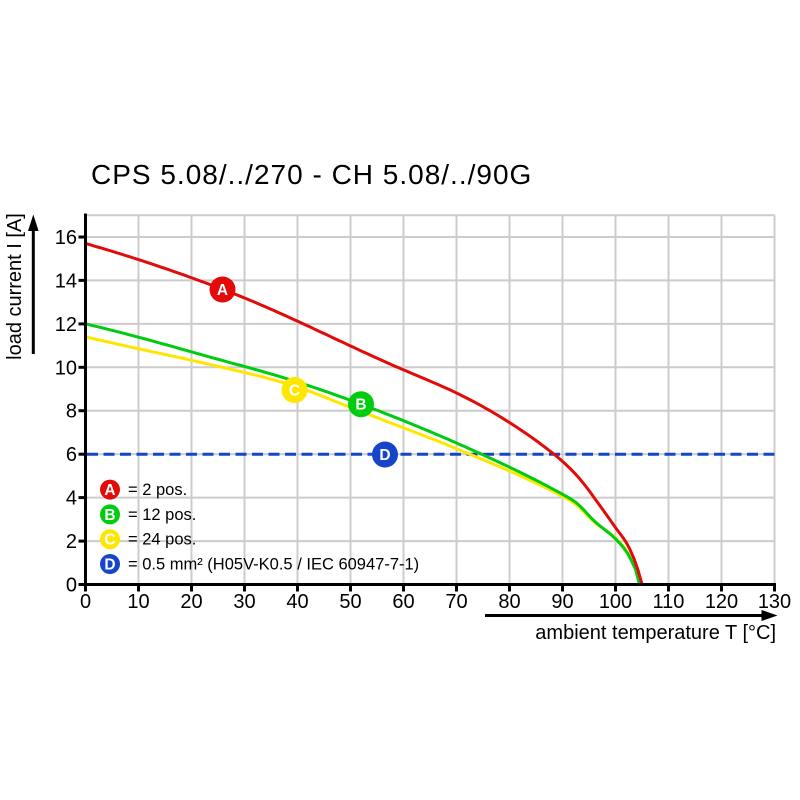  Describe the element at coordinates (721, 602) in the screenshot. I see `svg-text: 120` at that location.